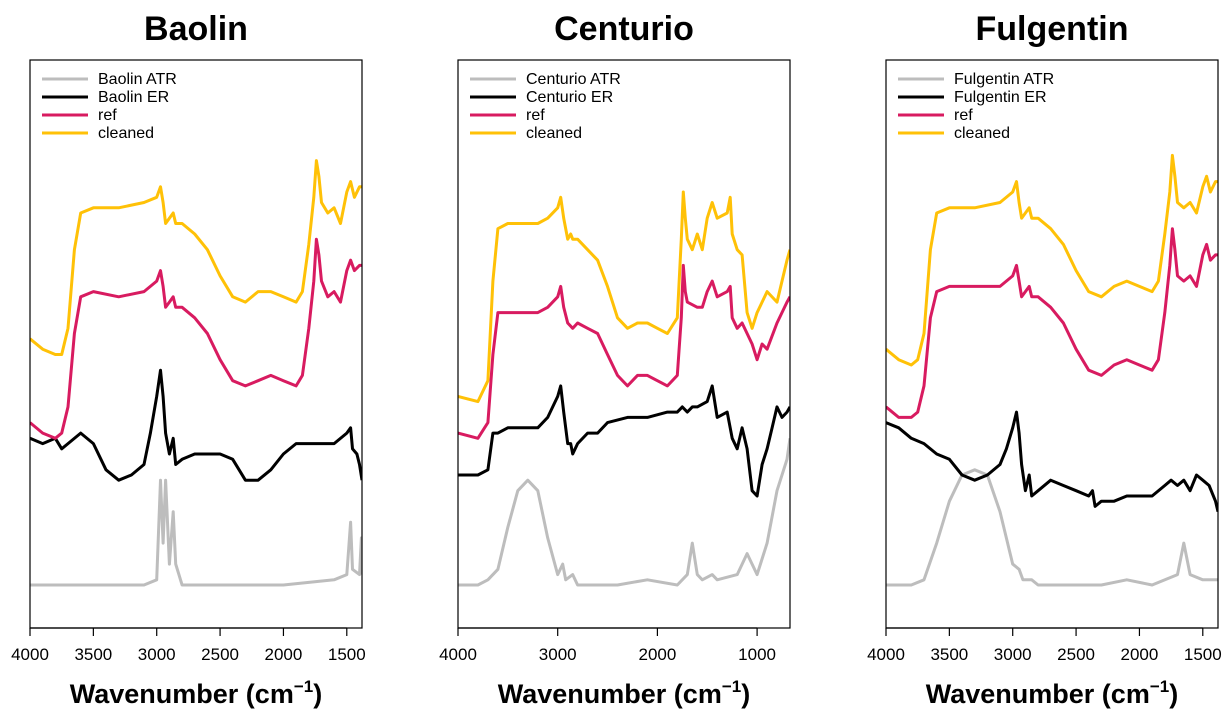  Describe the element at coordinates (137, 79) in the screenshot. I see `legend-label: Baolin ATR` at that location.